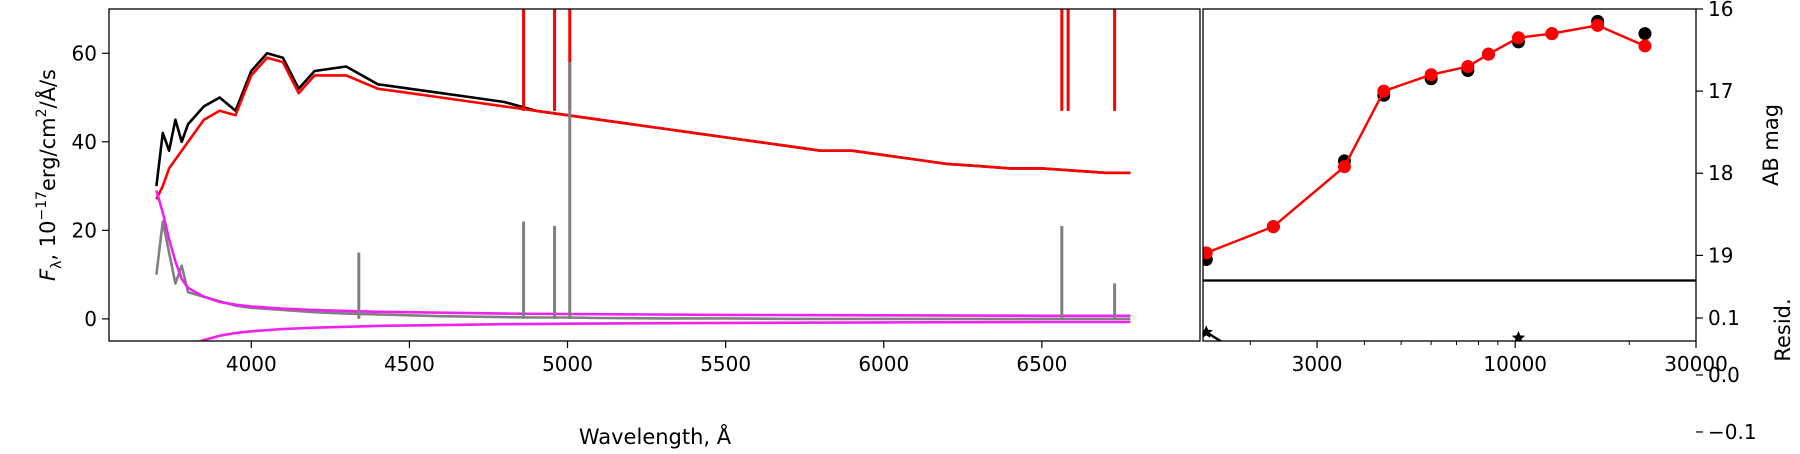 The image size is (1800, 454). I want to click on ylabel-mid: erg/cm, so click(48, 154).